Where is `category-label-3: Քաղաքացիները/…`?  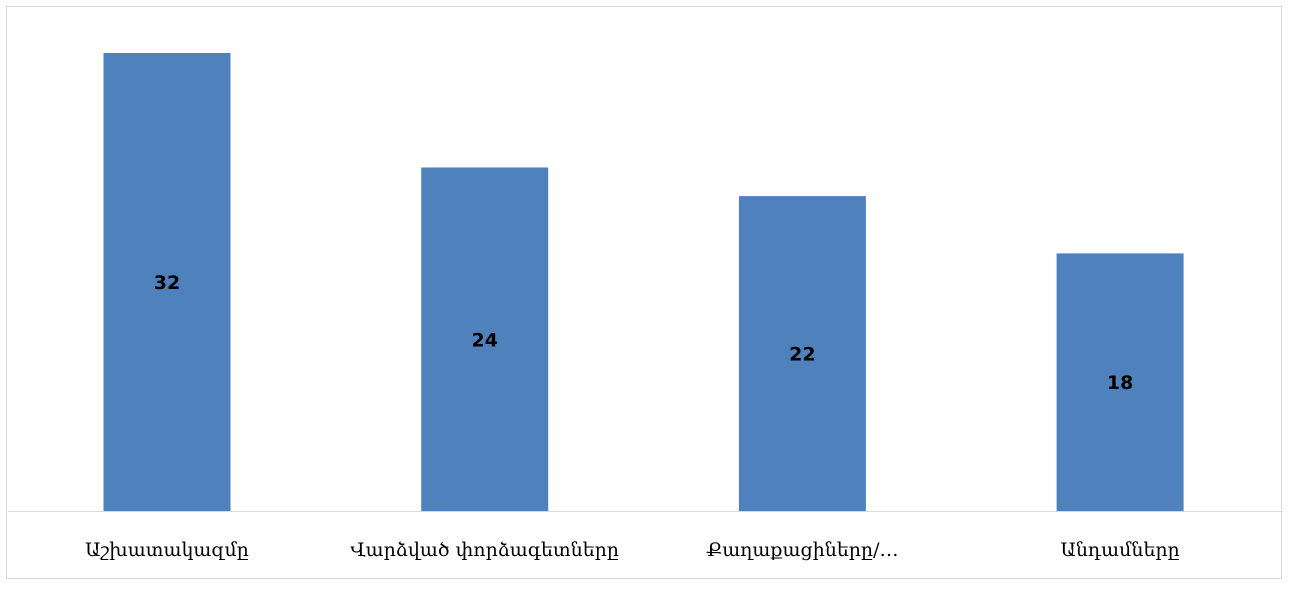
category-label-3: Քաղաքացիները/… is located at coordinates (802, 550).